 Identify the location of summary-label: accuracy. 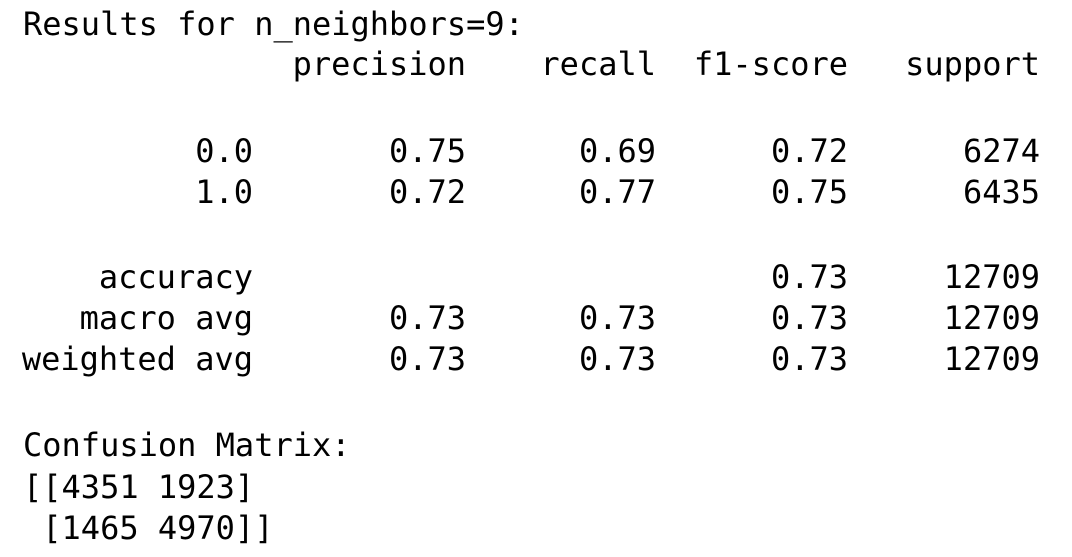
(175, 277).